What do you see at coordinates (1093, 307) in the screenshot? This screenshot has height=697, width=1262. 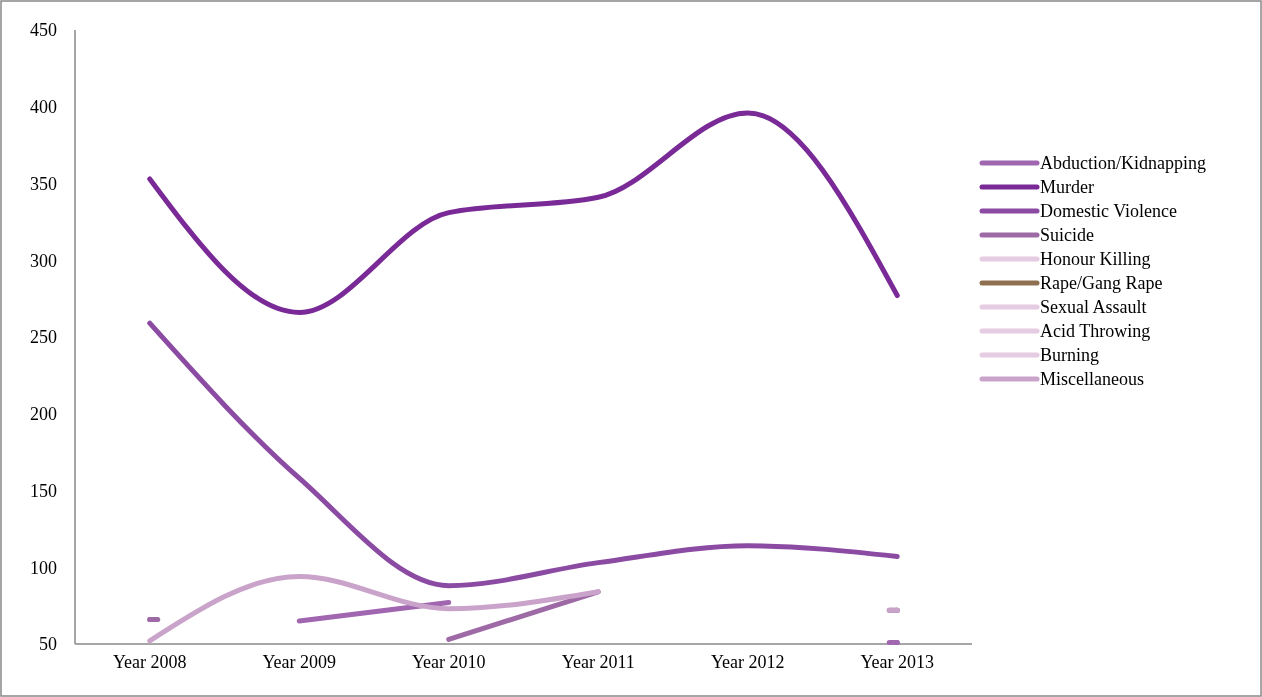 I see `legend-label: Sexual Assault` at bounding box center [1093, 307].